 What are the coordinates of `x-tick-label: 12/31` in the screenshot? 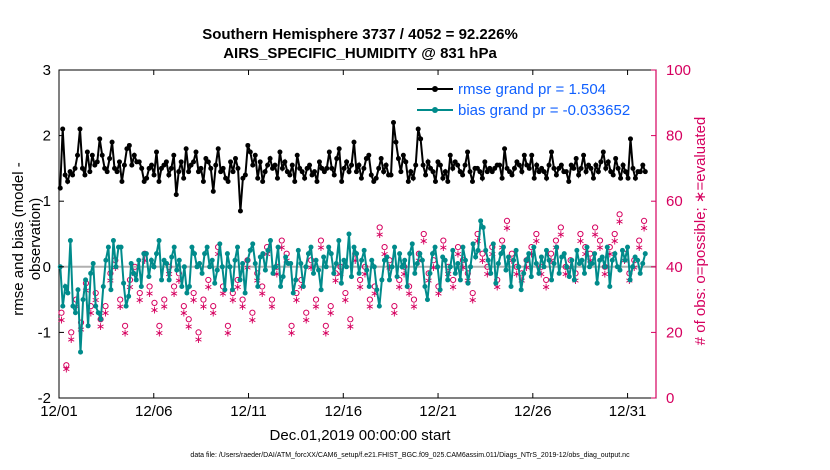 It's located at (628, 411).